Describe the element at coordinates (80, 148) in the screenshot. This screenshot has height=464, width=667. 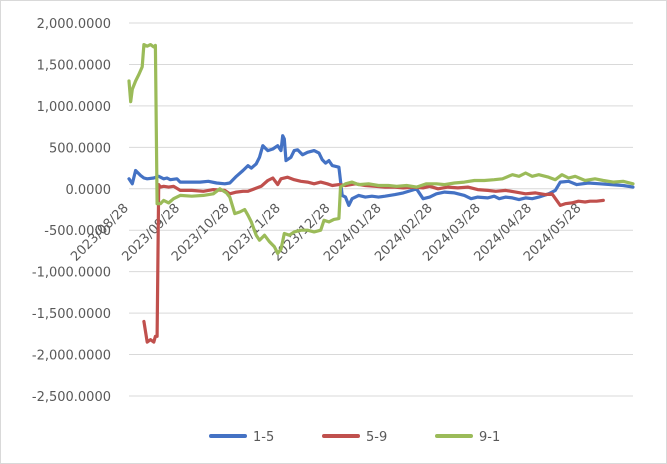
I see `y-tick-label: 500.0000` at that location.